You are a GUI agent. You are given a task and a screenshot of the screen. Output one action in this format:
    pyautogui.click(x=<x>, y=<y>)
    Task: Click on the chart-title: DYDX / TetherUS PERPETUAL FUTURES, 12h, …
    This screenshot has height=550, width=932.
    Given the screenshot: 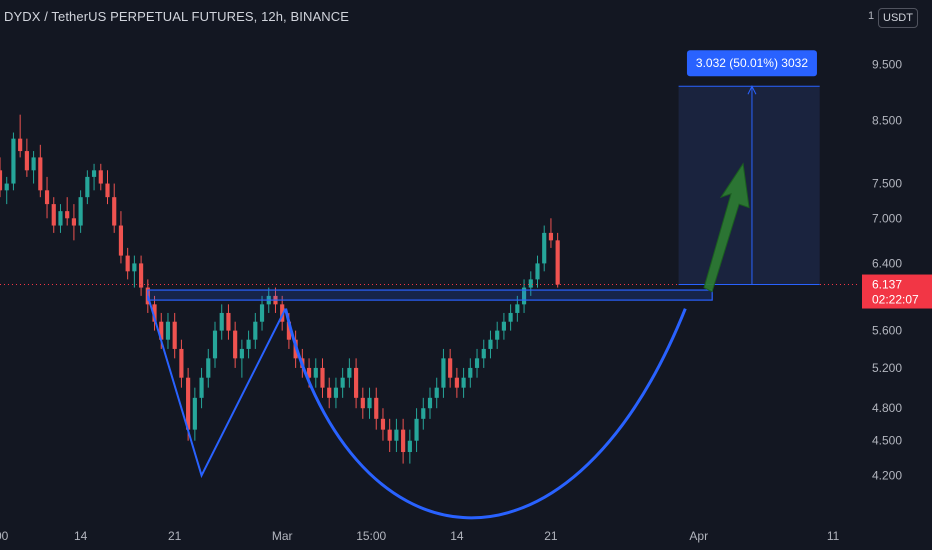 What is the action you would take?
    pyautogui.click(x=176, y=16)
    